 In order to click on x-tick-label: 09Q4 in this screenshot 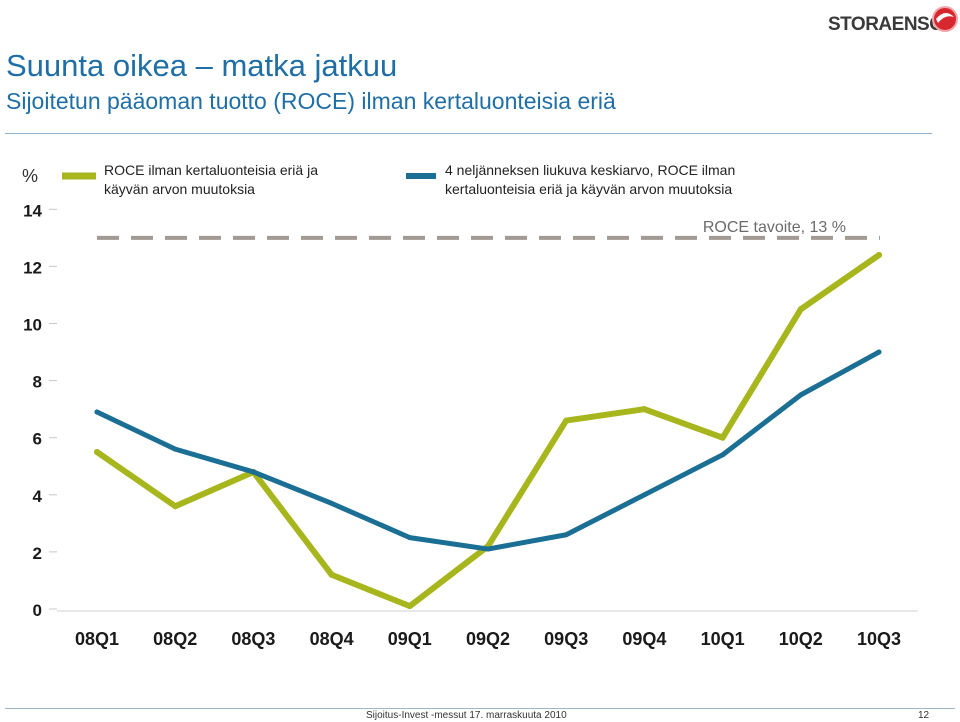, I will do `click(644, 639)`.